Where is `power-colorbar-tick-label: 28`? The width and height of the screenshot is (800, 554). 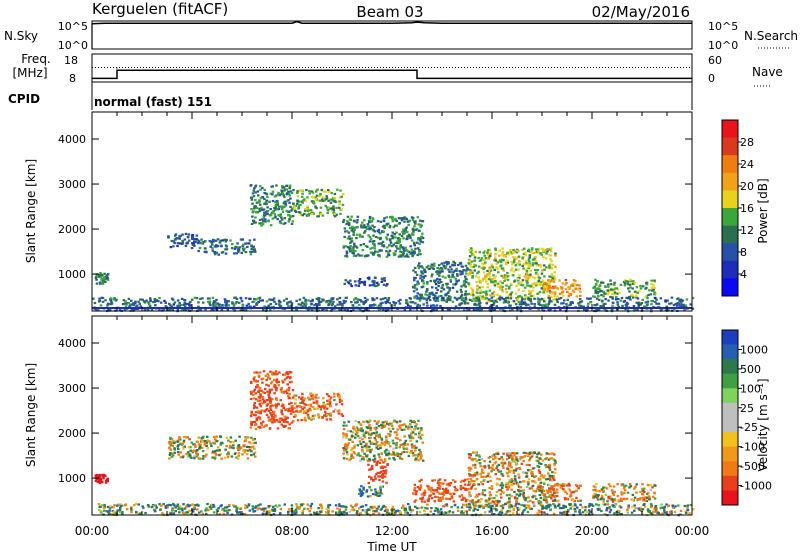 power-colorbar-tick-label: 28 is located at coordinates (747, 142).